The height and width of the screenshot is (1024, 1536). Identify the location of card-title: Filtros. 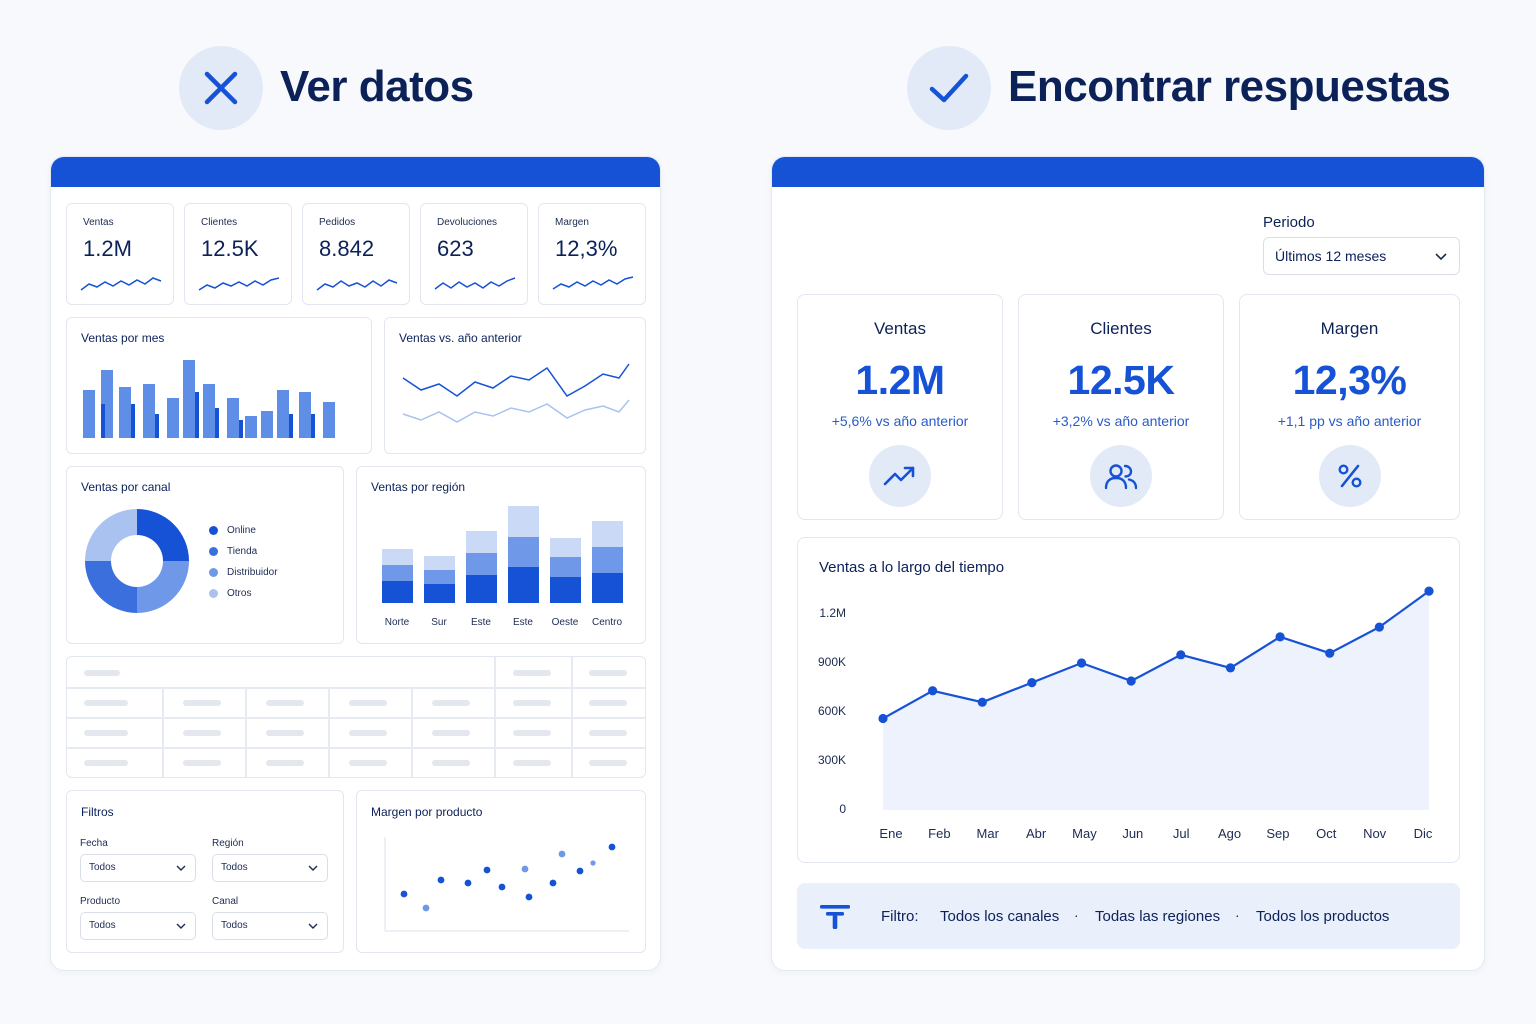
(97, 812).